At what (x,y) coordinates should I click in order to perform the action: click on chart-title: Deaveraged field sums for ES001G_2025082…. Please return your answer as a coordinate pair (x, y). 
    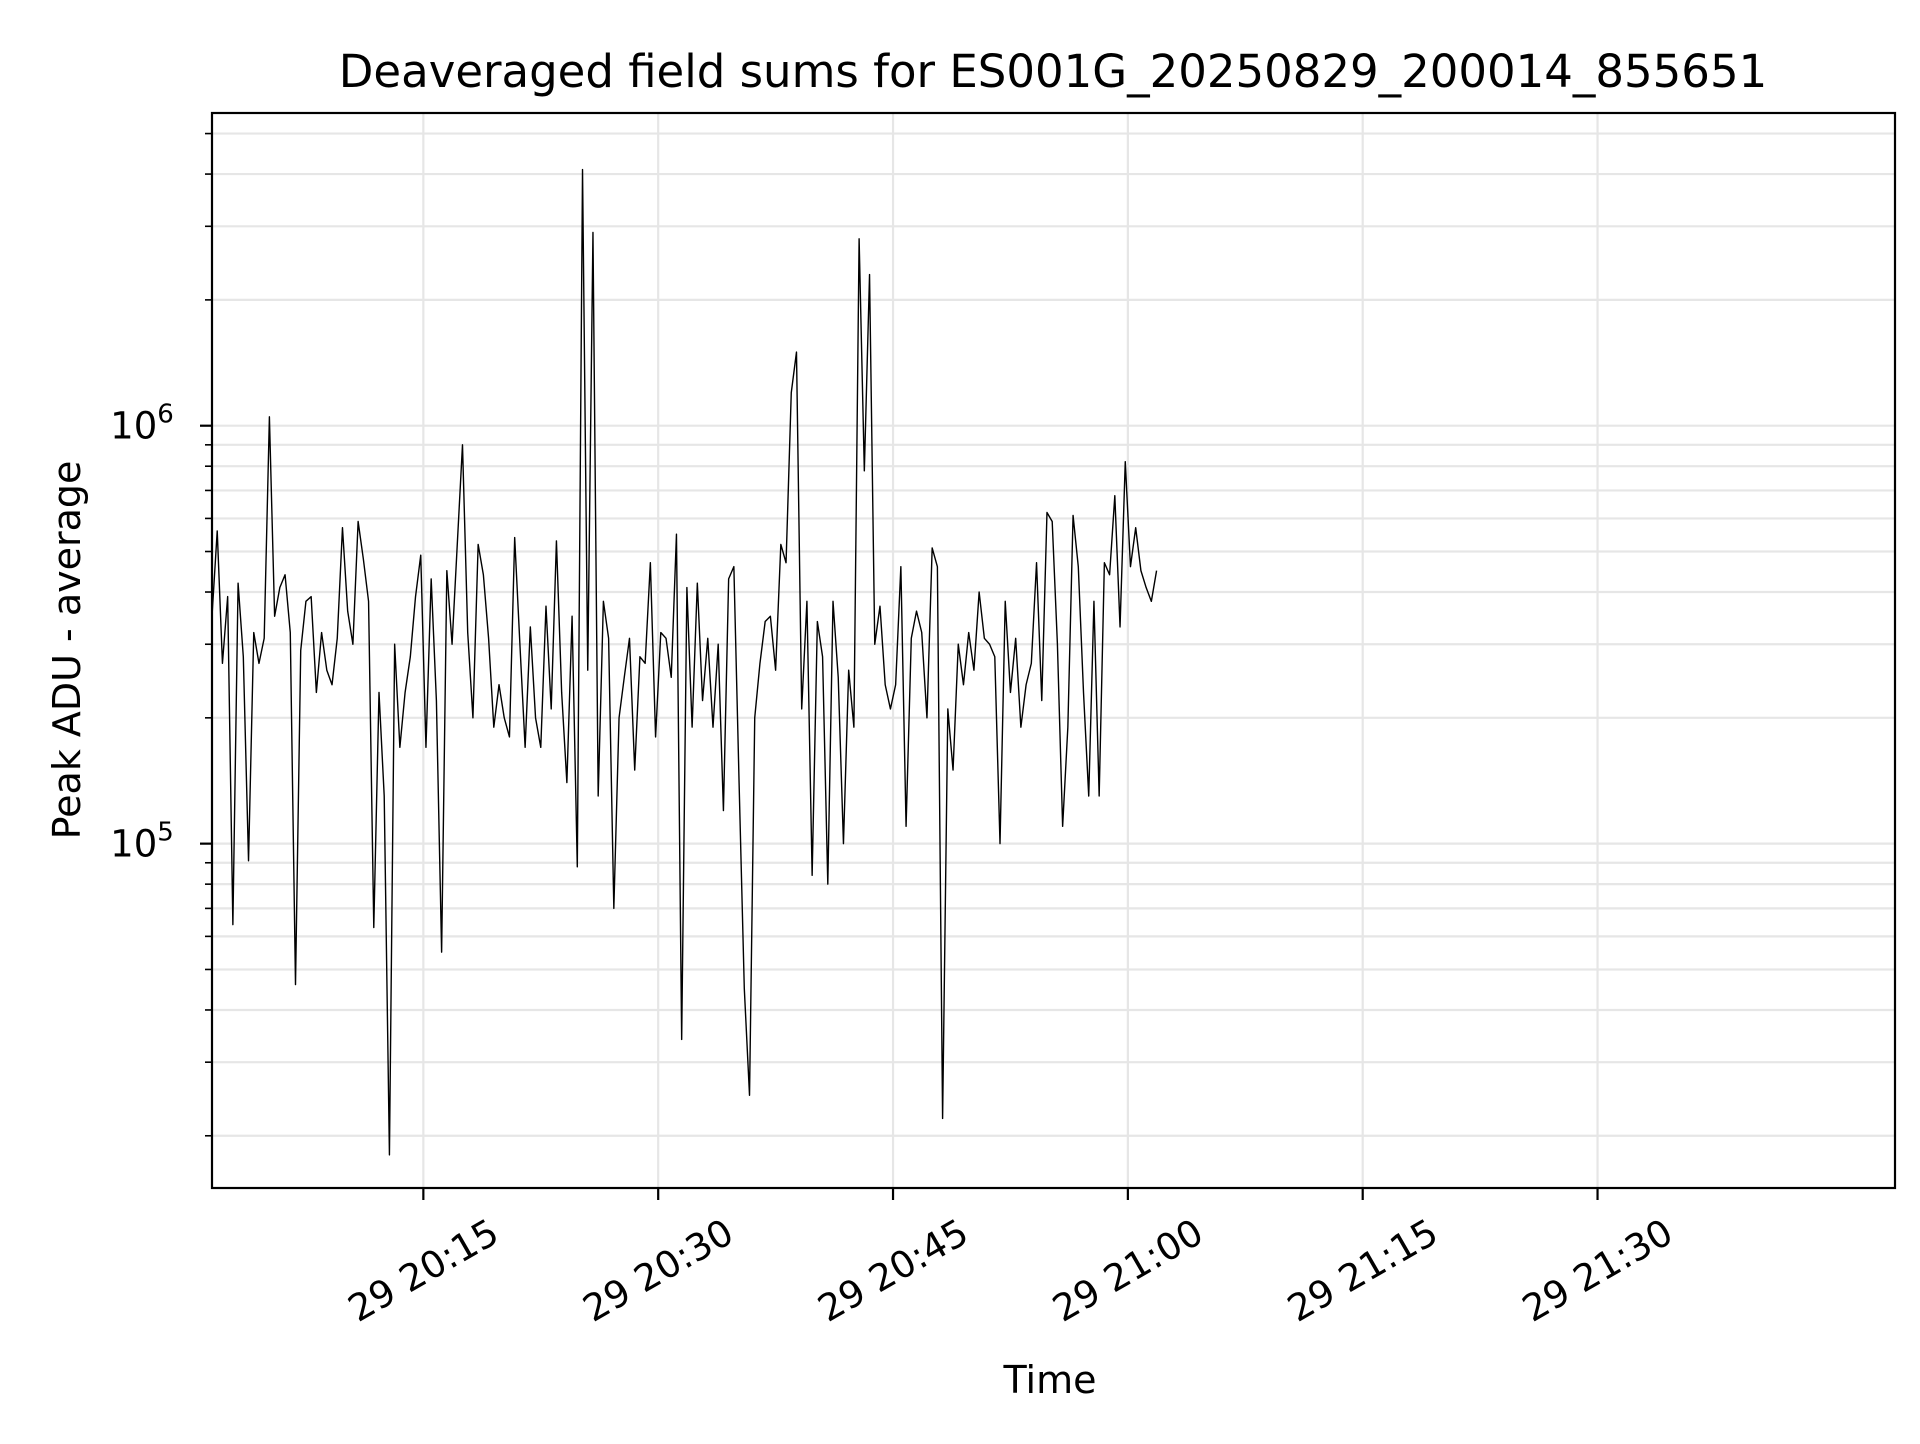
    Looking at the image, I should click on (1053, 71).